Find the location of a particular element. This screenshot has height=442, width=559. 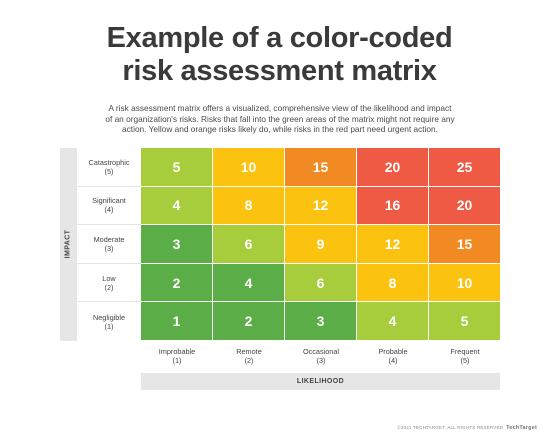

likelihood-level-name: Probable is located at coordinates (393, 351).